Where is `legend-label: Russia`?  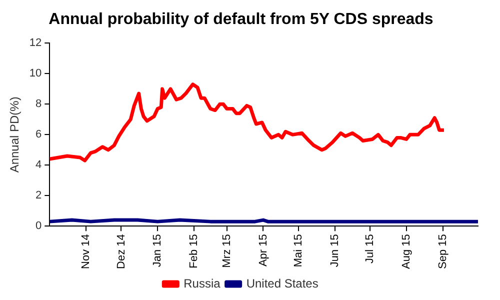
legend-label: Russia is located at coordinates (202, 283).